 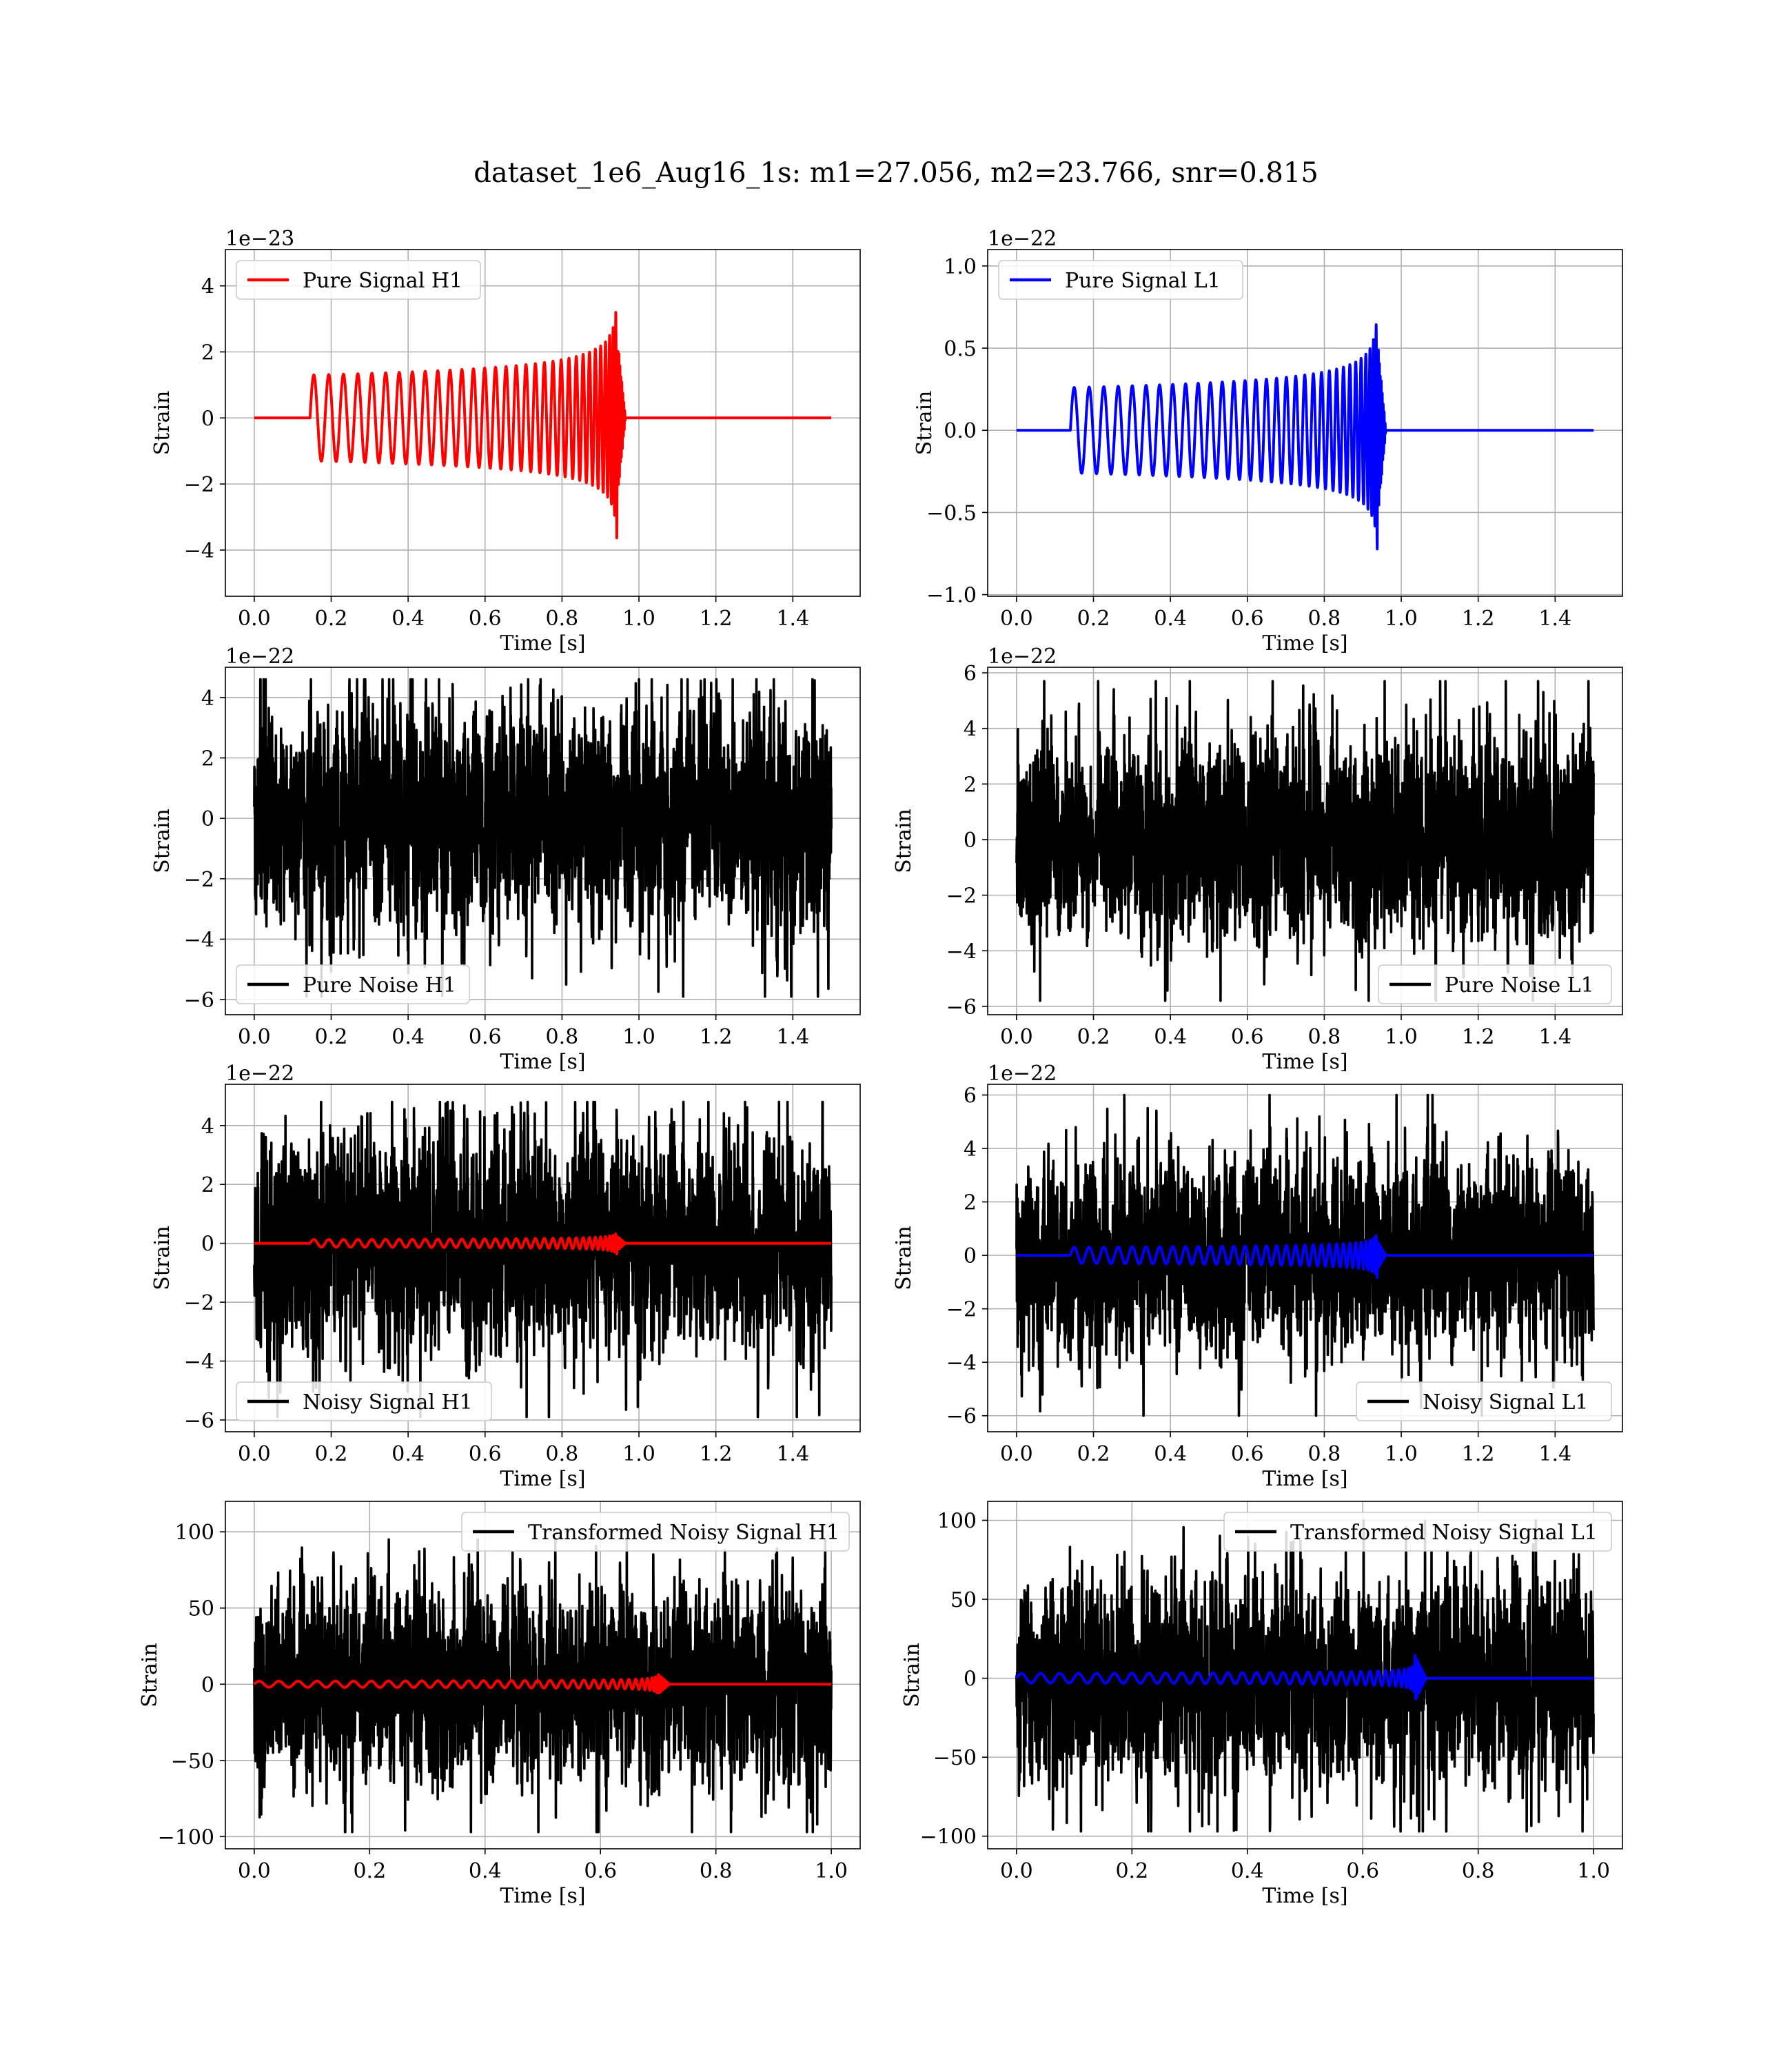 I want to click on legend-label: Pure Noise H1, so click(x=379, y=985).